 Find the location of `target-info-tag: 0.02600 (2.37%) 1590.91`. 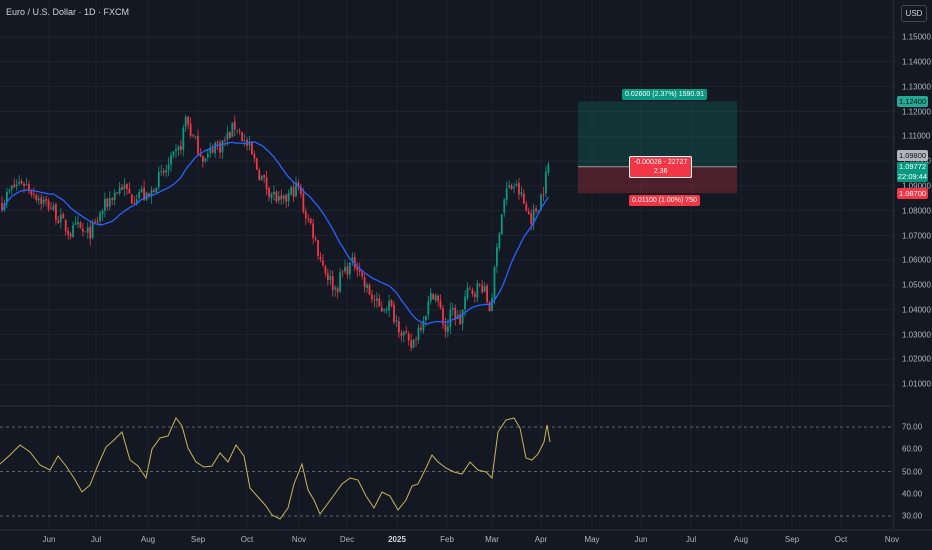

target-info-tag: 0.02600 (2.37%) 1590.91 is located at coordinates (665, 94).